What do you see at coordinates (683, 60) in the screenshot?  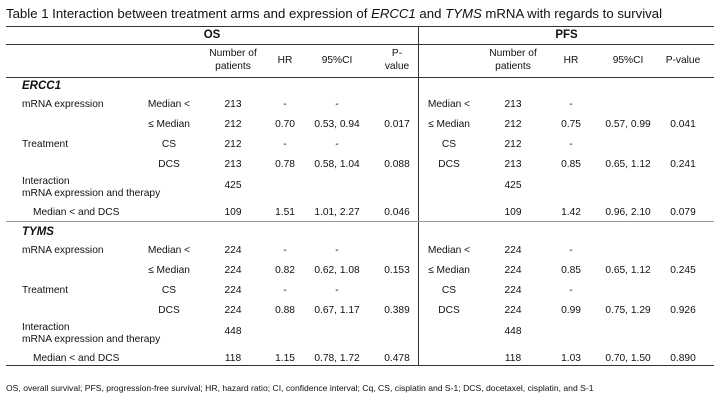 I see `pfs-p-header: P-value` at bounding box center [683, 60].